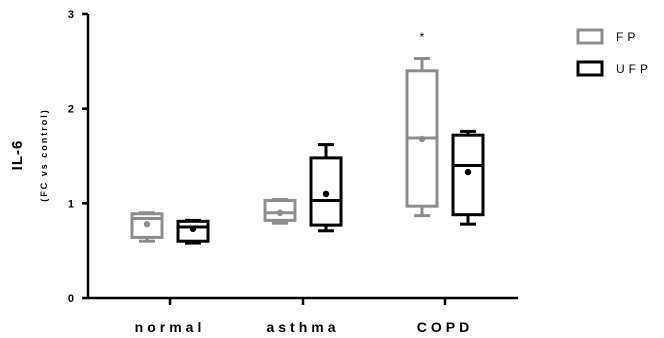 The height and width of the screenshot is (338, 664). Describe the element at coordinates (468, 177) in the screenshot. I see `box-ufp-copd` at that location.